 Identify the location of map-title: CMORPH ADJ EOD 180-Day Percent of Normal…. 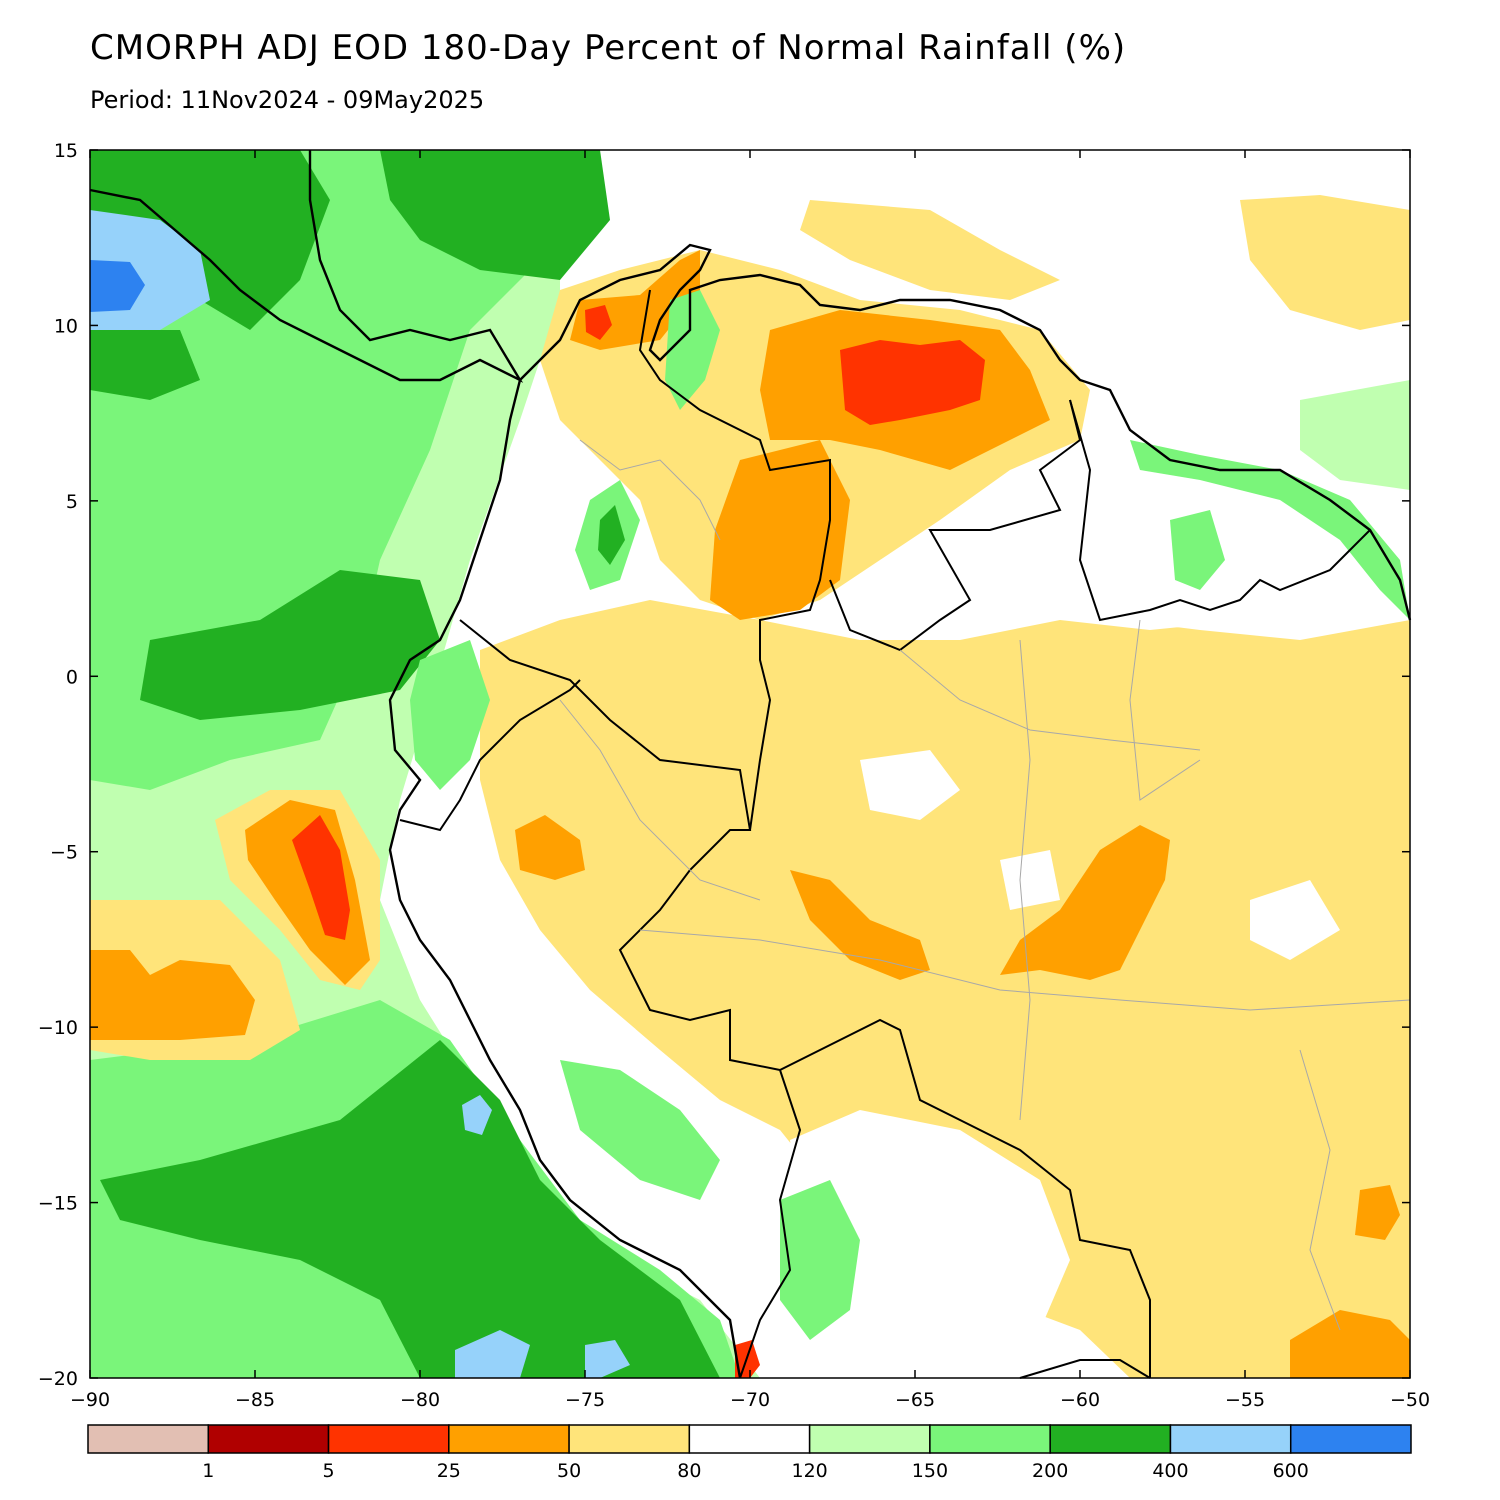
(608, 48).